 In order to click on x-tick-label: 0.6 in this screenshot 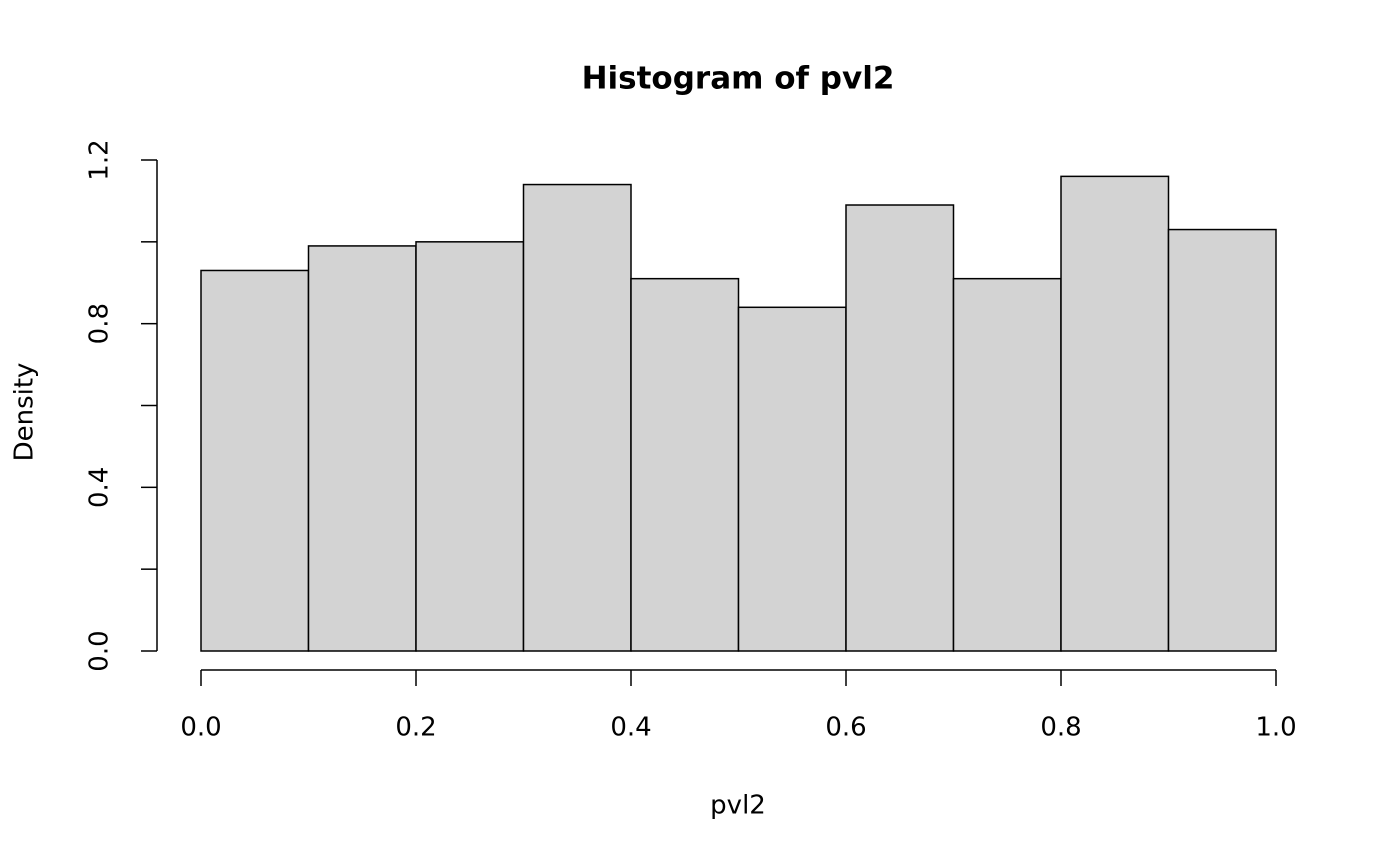, I will do `click(845, 728)`.